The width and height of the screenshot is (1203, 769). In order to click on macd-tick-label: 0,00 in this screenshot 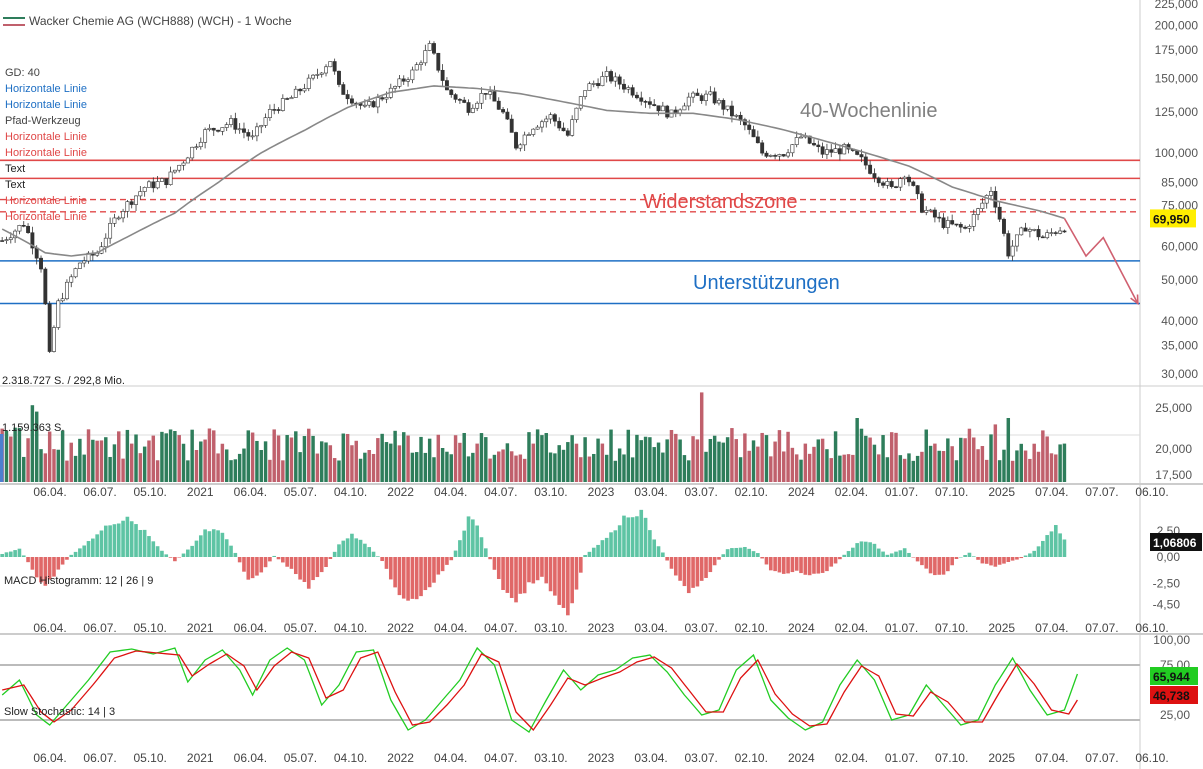, I will do `click(1169, 557)`.